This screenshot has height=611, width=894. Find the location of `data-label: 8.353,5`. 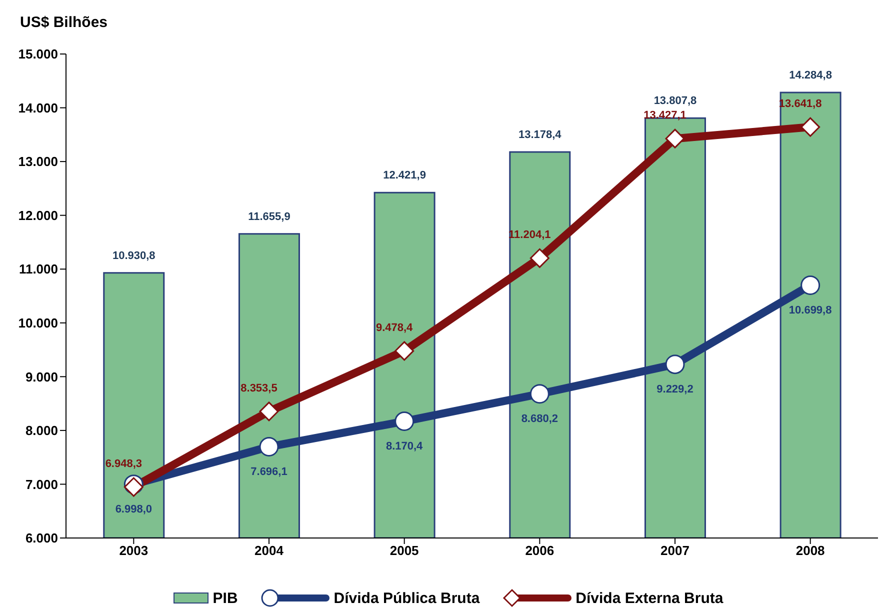

data-label: 8.353,5 is located at coordinates (259, 388).